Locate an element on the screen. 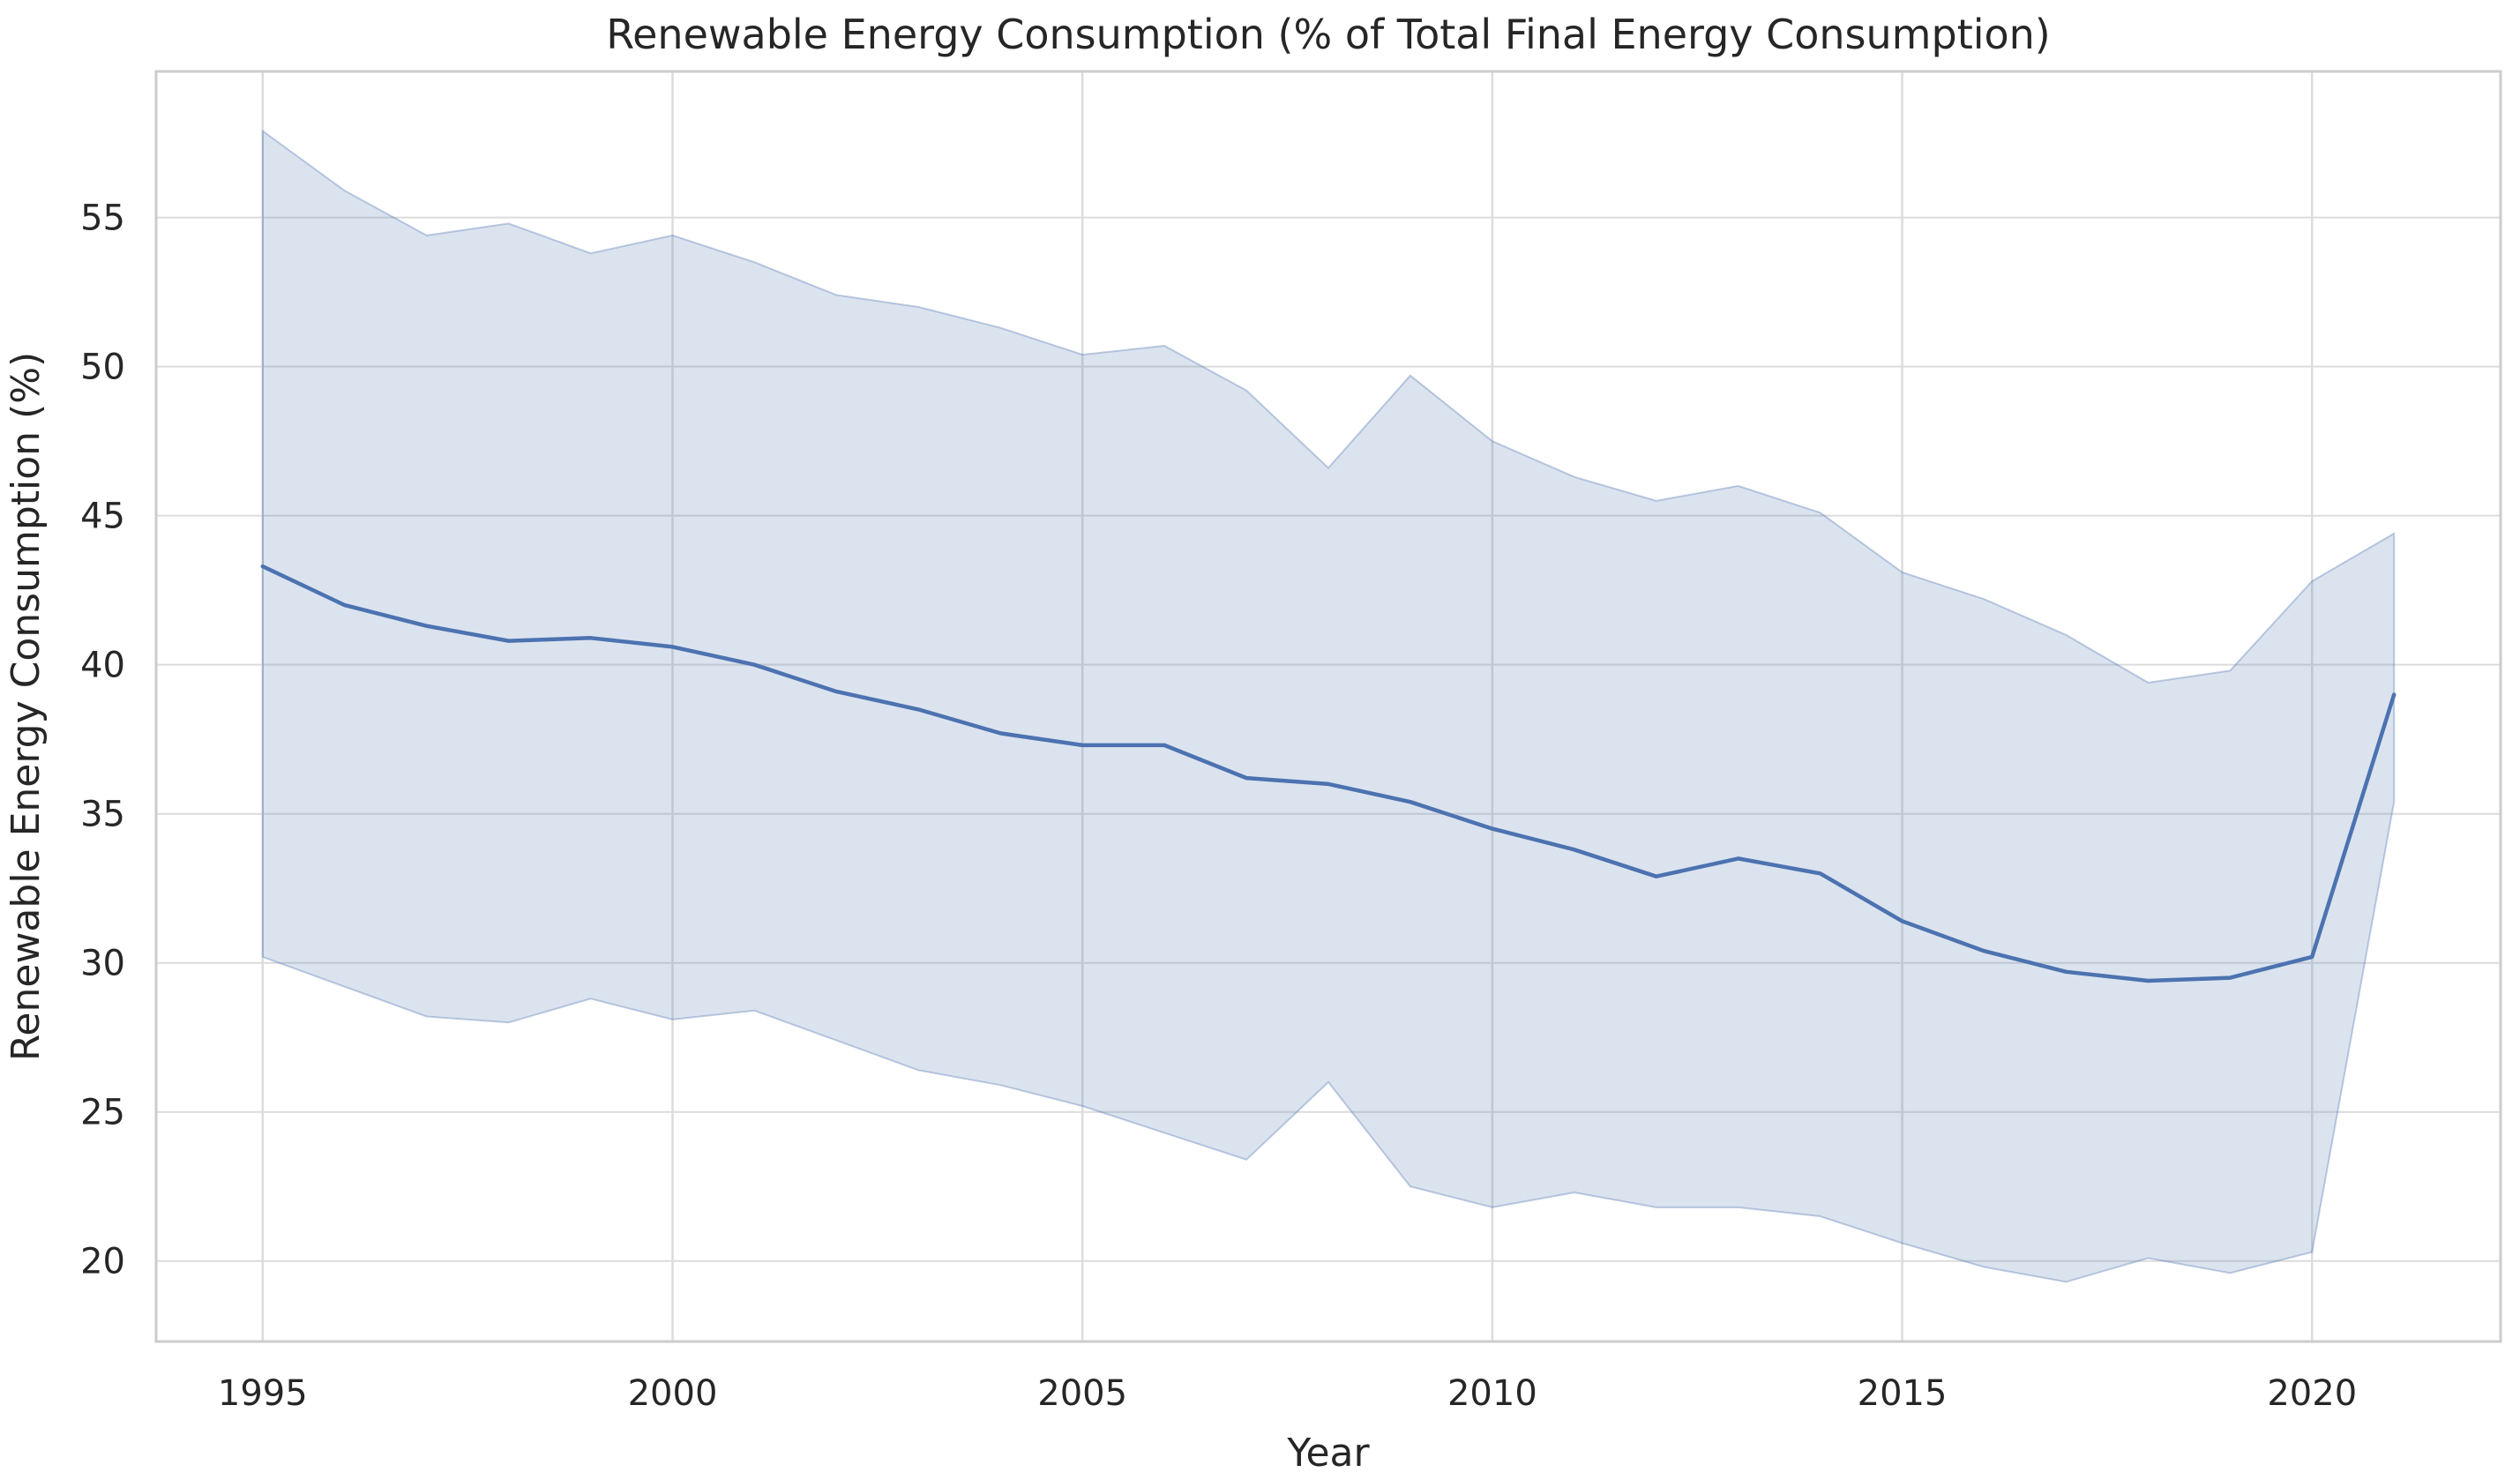 This screenshot has height=1480, width=2520. x-tick-label: 1995 is located at coordinates (263, 1393).